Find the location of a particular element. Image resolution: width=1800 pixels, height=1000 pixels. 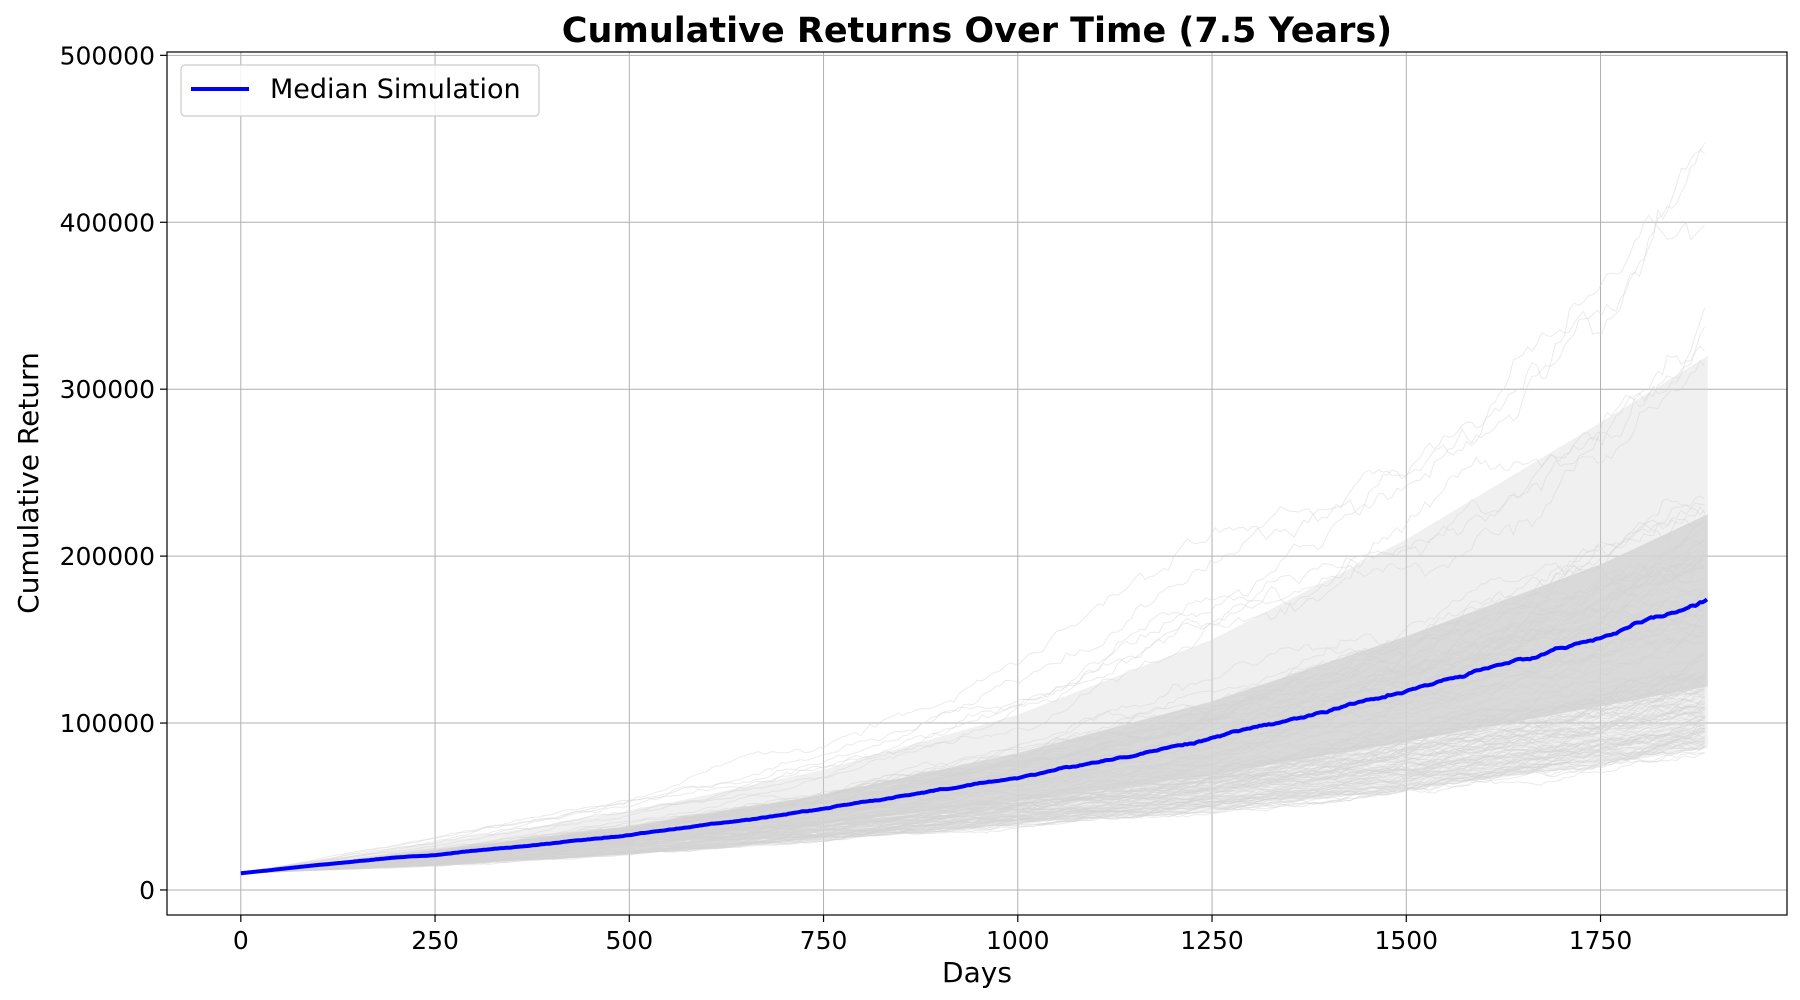

x-tick-label: 1500 is located at coordinates (1406, 940).